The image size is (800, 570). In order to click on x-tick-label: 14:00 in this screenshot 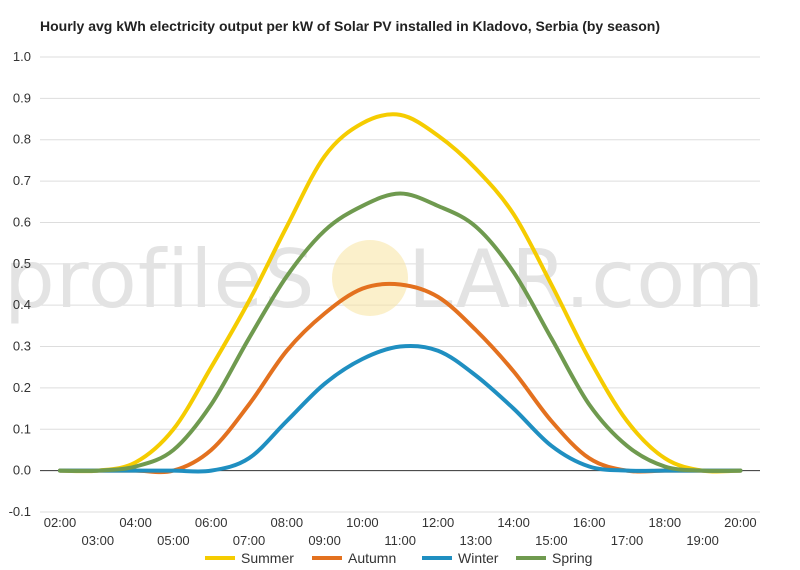, I will do `click(513, 522)`.